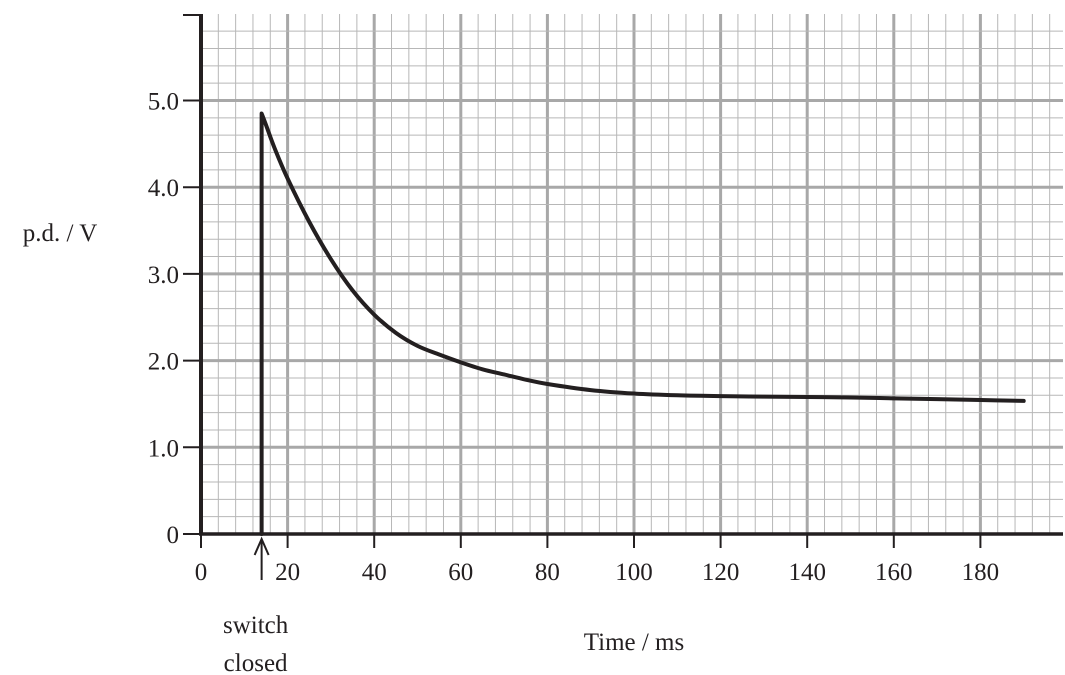 This screenshot has width=1065, height=675. Describe the element at coordinates (547, 572) in the screenshot. I see `x-tick-label: 80` at that location.